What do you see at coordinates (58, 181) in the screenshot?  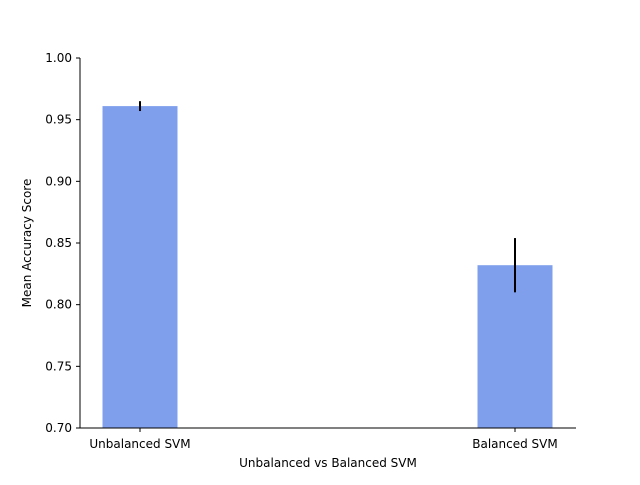 I see `y-tick-label: 0.90` at bounding box center [58, 181].